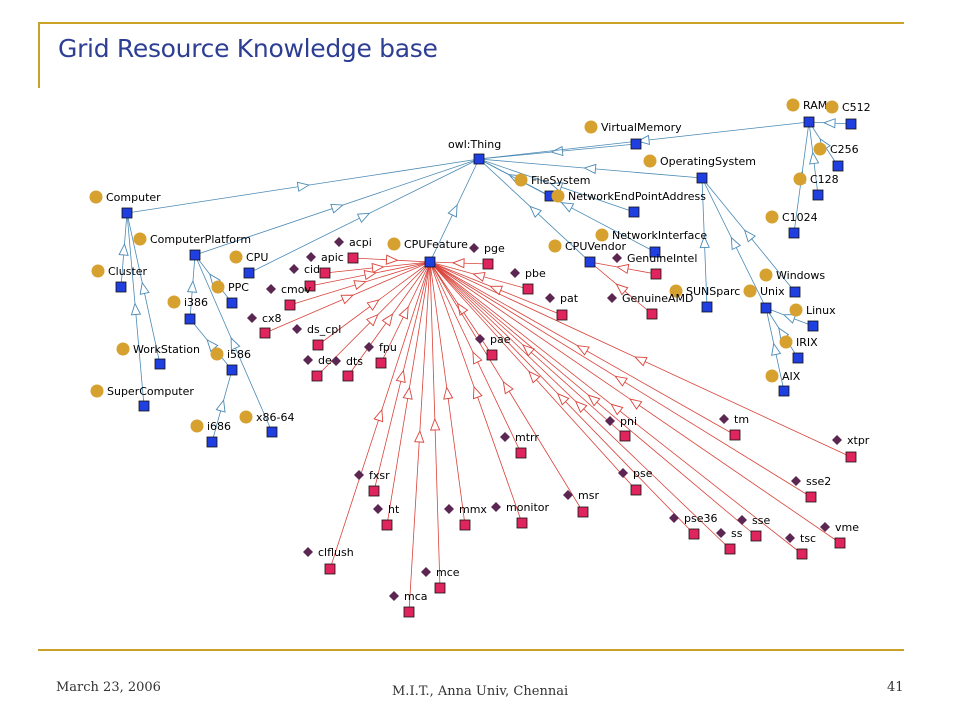 This screenshot has width=960, height=720. Describe the element at coordinates (142, 398) in the screenshot. I see `node-supercomputer: SuperComputer` at that location.